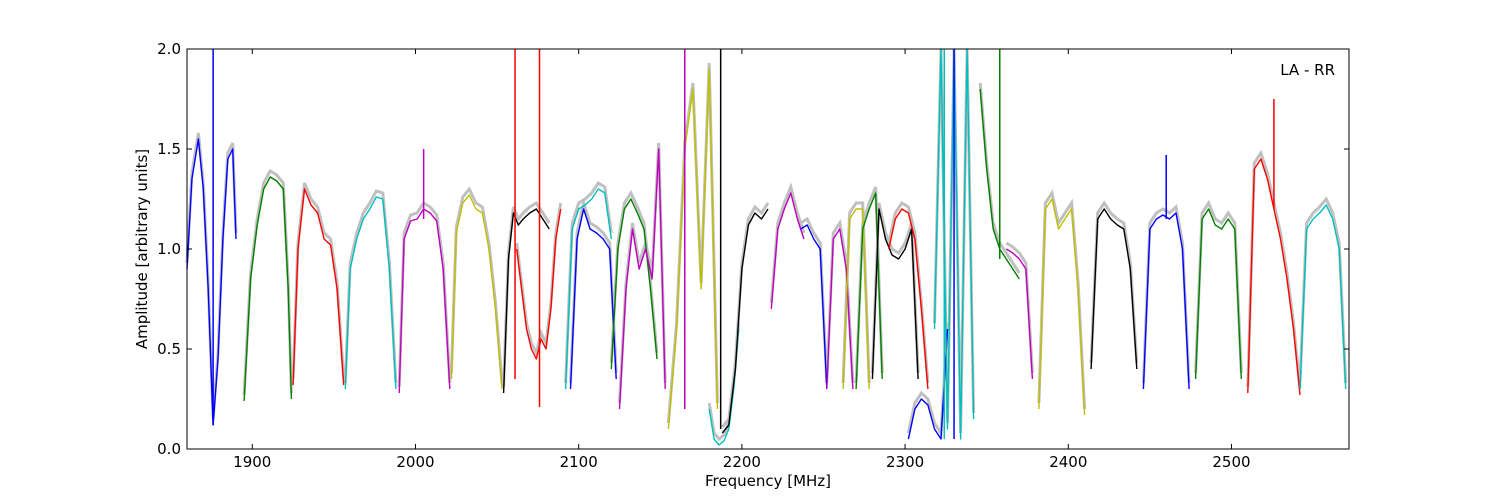 Image resolution: width=1500 pixels, height=500 pixels. I want to click on x-tick-label: 2200, so click(742, 462).